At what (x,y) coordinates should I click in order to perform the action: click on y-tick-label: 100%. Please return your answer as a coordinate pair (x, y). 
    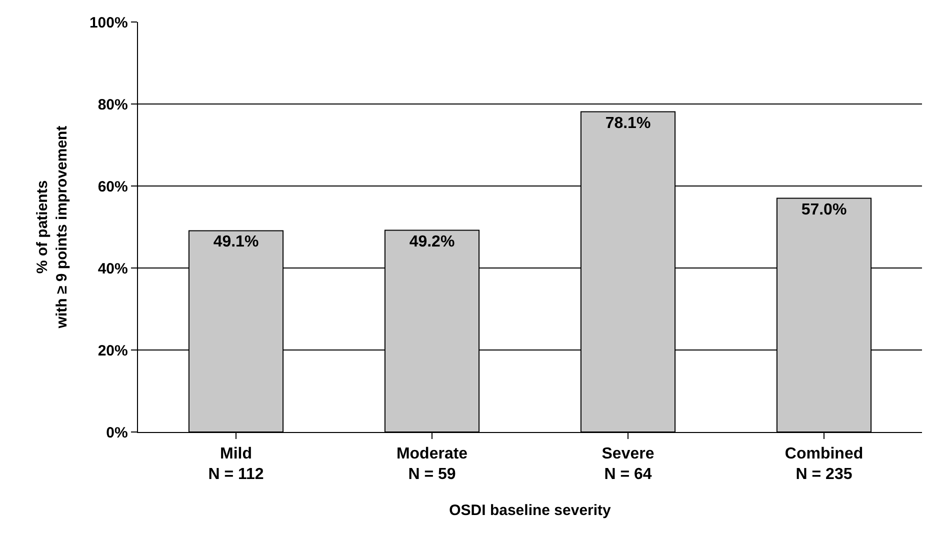
    Looking at the image, I should click on (108, 23).